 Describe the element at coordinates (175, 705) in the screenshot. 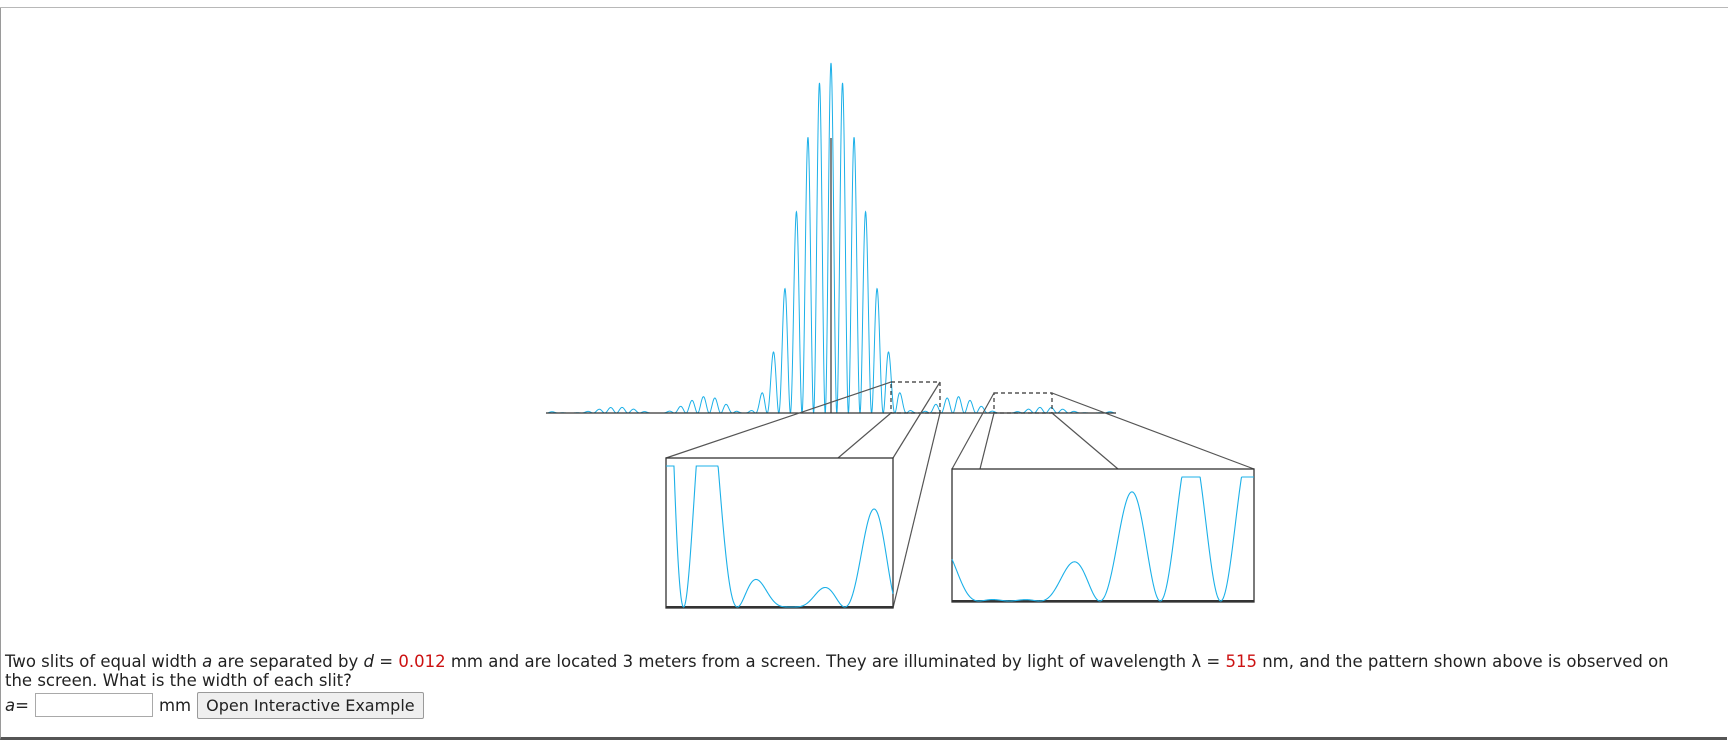

I see `answer-unit: mm` at that location.